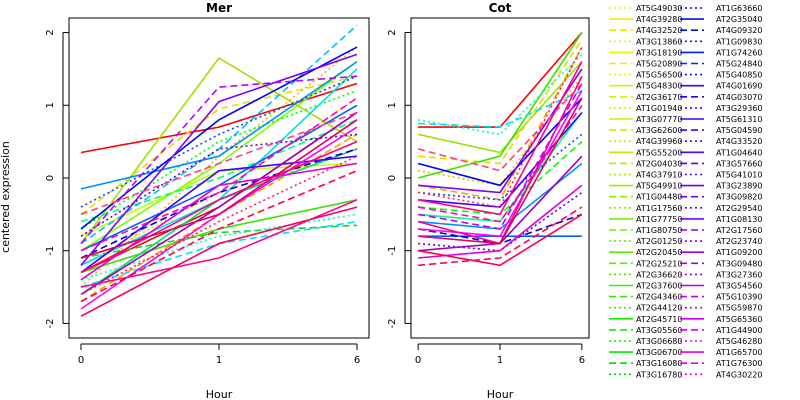 The width and height of the screenshot is (800, 400). What do you see at coordinates (357, 360) in the screenshot?
I see `x-tick-label: 6` at bounding box center [357, 360].